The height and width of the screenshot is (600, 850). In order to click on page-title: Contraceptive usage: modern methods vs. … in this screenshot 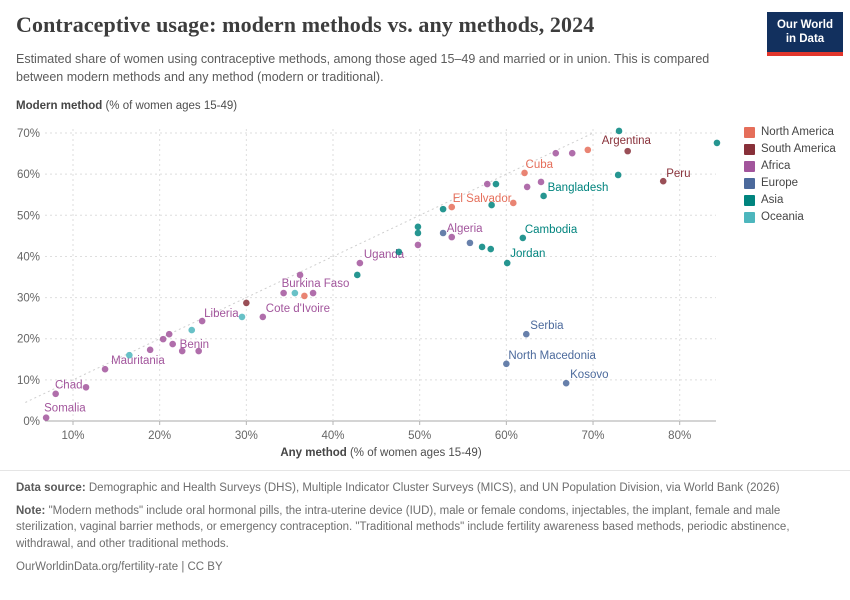, I will do `click(305, 24)`.